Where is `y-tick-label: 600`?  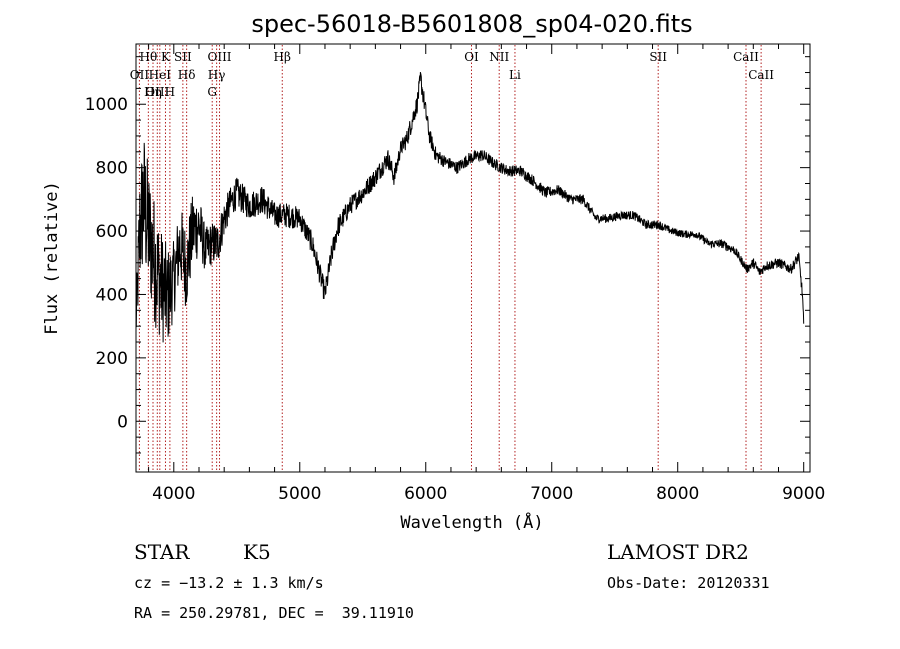 y-tick-label: 600 is located at coordinates (112, 232).